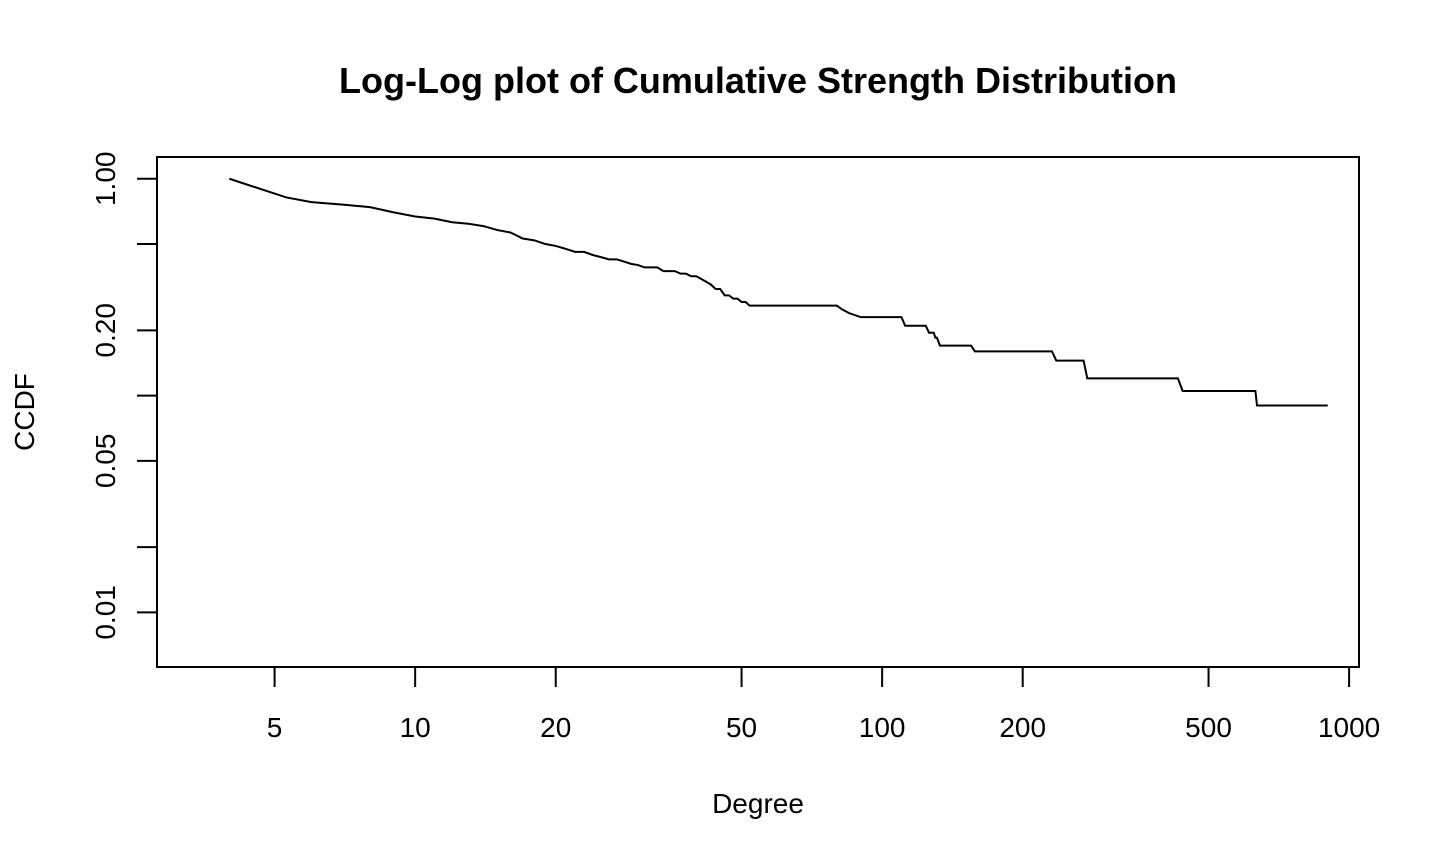 Image resolution: width=1440 pixels, height=864 pixels. Describe the element at coordinates (105, 612) in the screenshot. I see `y-tick-label: 0.01` at that location.